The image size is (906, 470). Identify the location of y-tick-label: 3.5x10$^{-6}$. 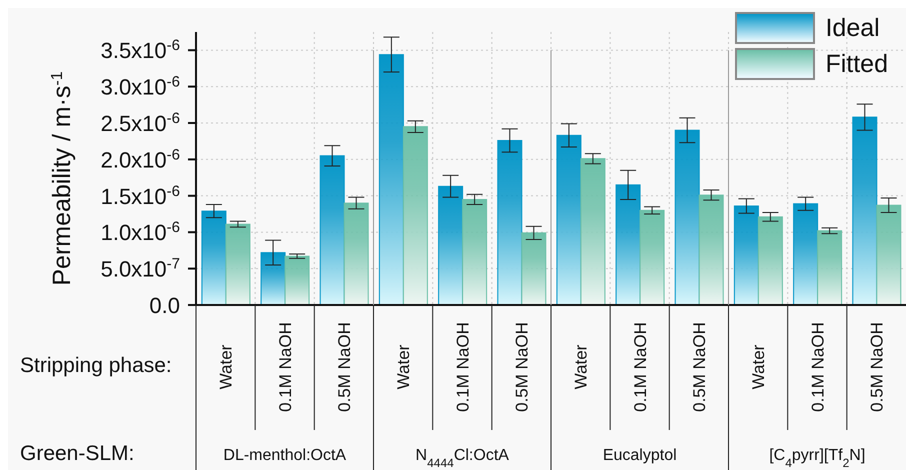
(140, 50).